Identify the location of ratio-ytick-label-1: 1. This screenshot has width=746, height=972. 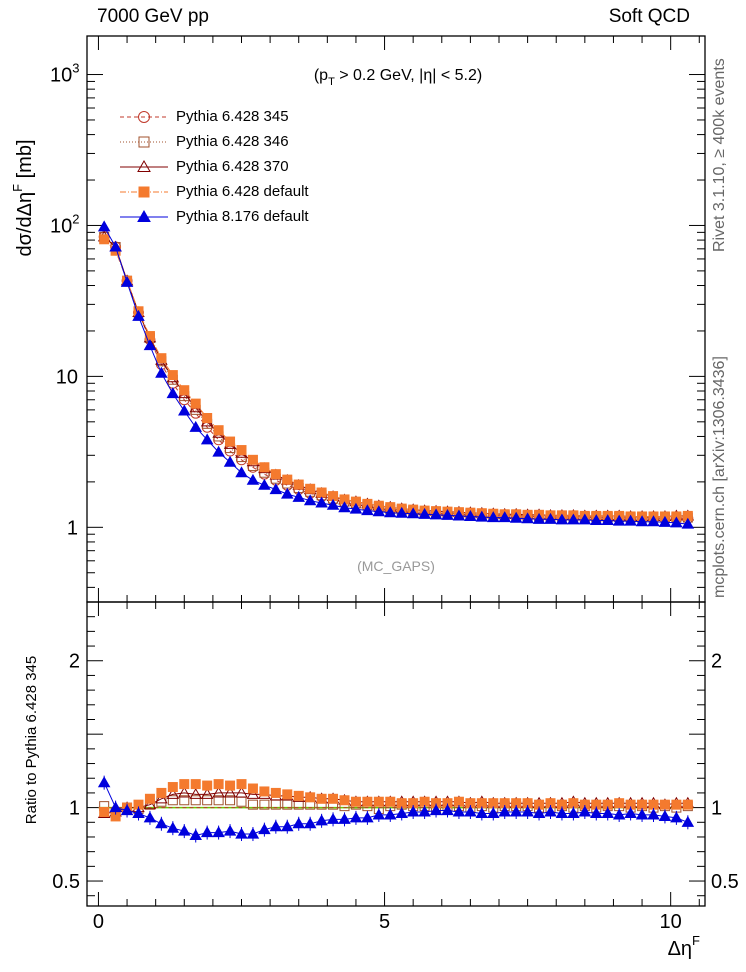
(74, 809).